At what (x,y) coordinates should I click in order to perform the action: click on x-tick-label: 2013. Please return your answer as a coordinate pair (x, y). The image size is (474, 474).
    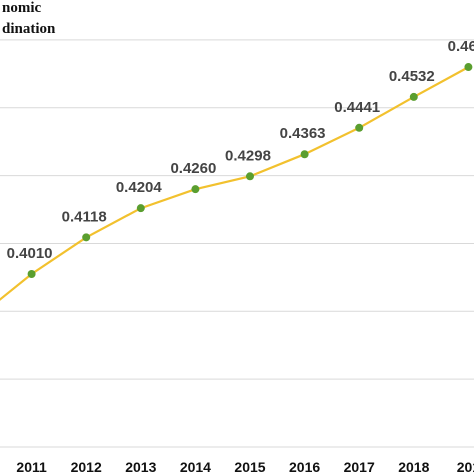
    Looking at the image, I should click on (140, 466).